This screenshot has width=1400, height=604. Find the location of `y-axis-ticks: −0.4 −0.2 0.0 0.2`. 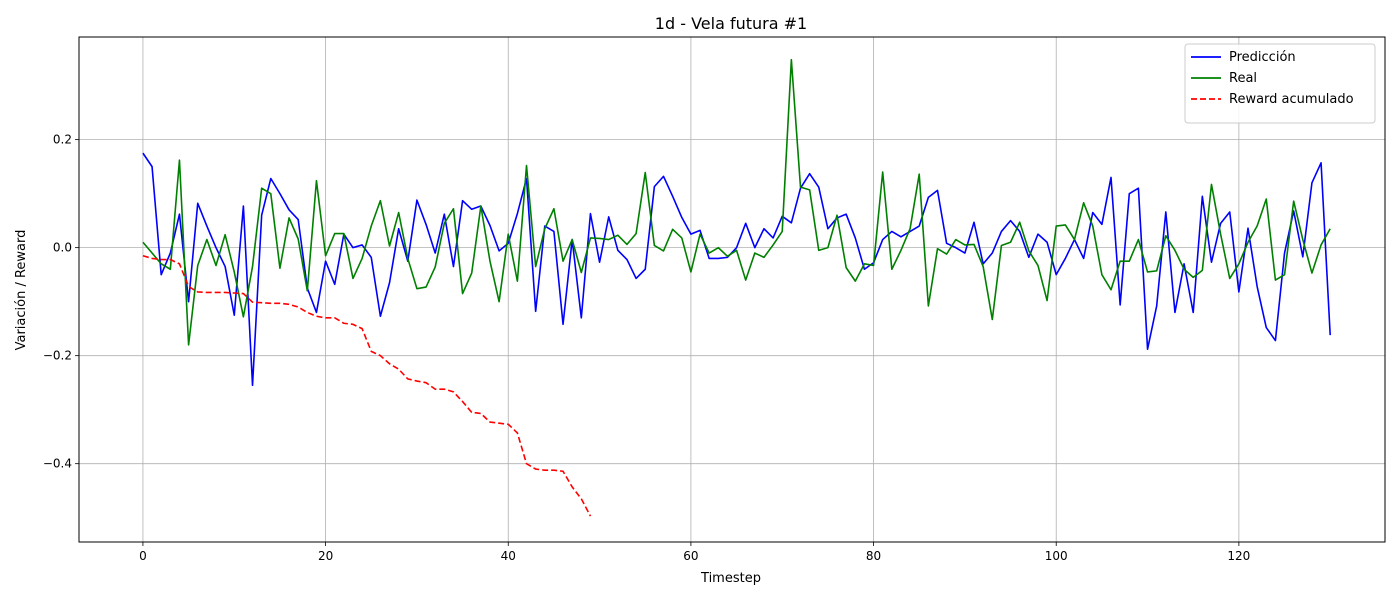

y-axis-ticks: −0.4 −0.2 0.0 0.2 is located at coordinates (61, 302).